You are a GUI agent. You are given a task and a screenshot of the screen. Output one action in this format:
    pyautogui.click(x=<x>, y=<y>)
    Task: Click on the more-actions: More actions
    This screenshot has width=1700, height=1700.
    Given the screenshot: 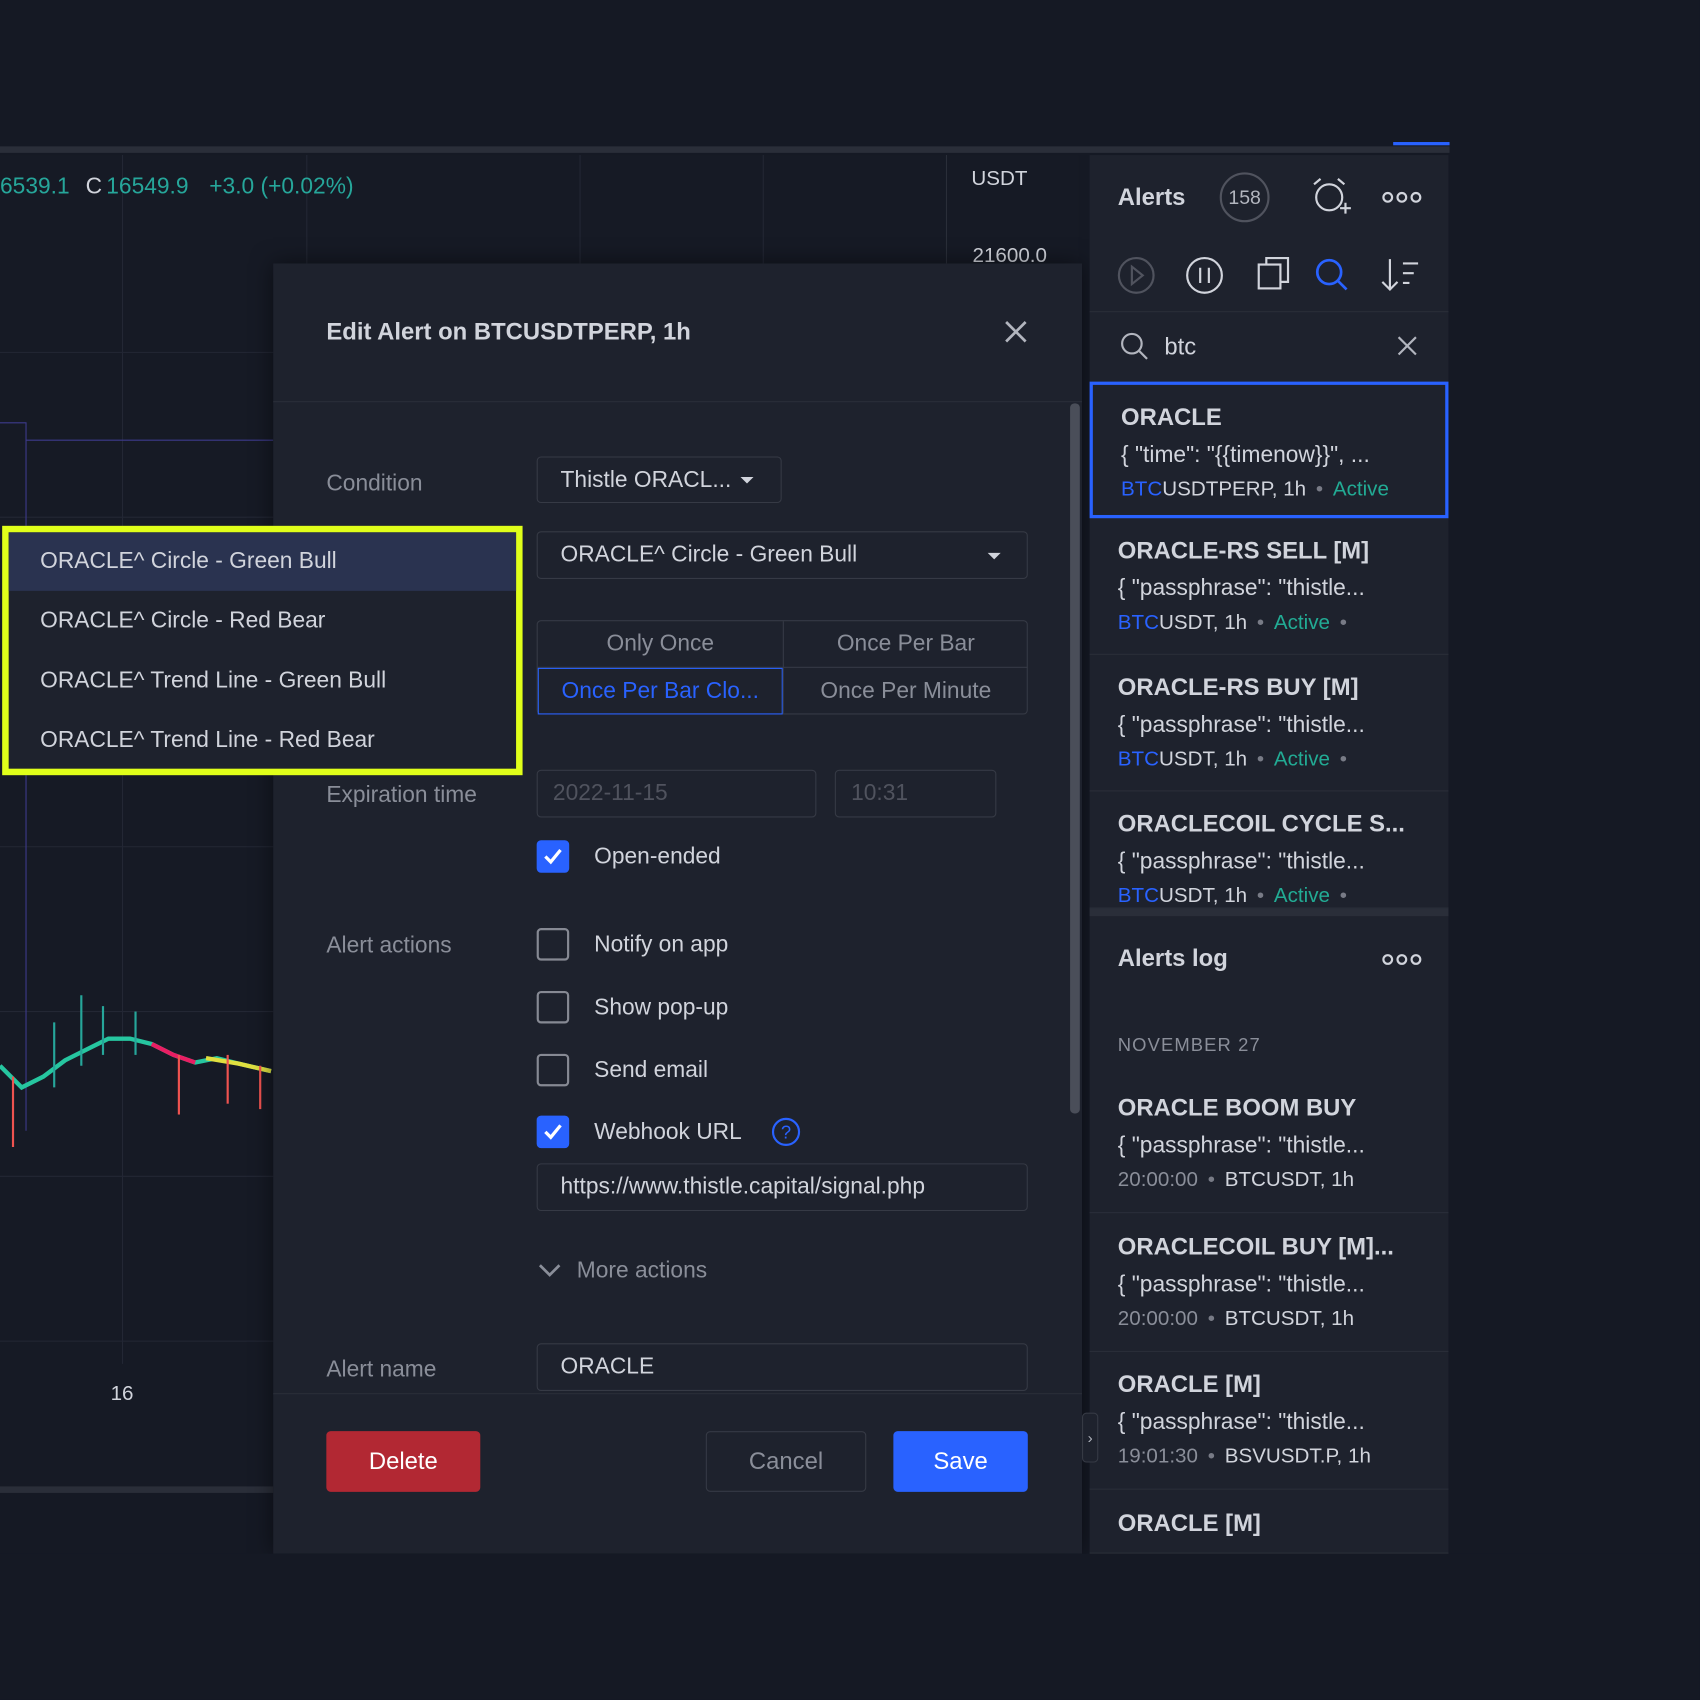 What is the action you would take?
    pyautogui.click(x=642, y=1271)
    